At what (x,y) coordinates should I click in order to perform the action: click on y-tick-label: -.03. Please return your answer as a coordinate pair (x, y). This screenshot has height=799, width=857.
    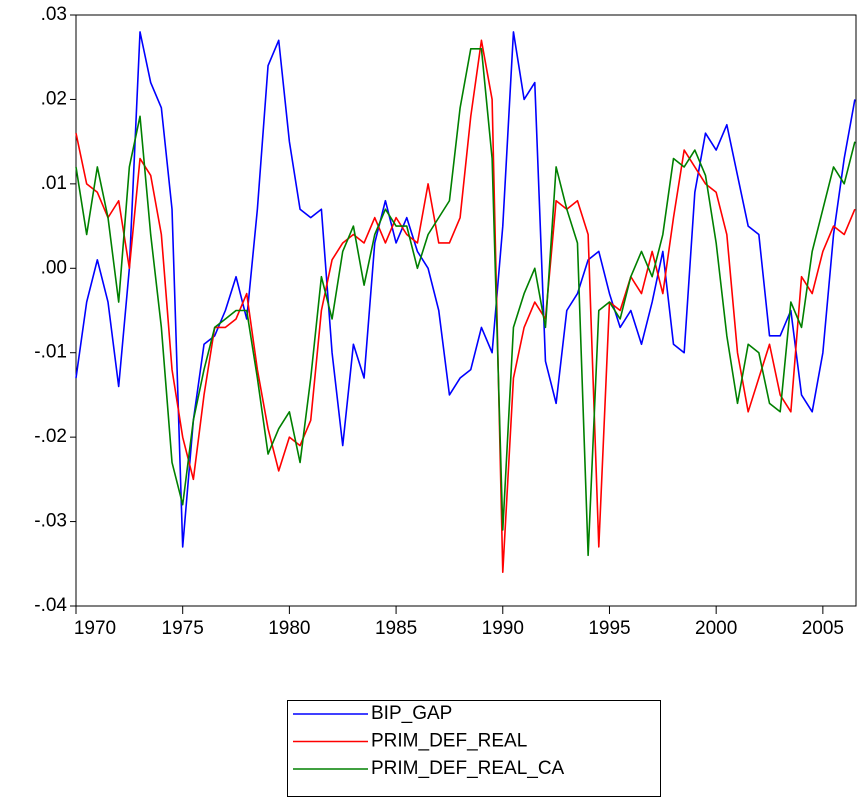
    Looking at the image, I should click on (50, 521).